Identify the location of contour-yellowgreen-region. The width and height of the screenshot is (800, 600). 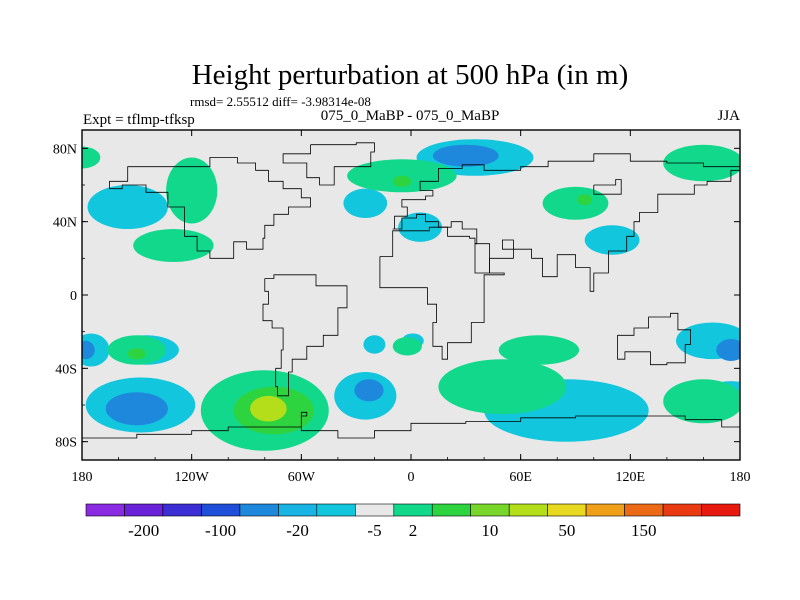
(268, 408).